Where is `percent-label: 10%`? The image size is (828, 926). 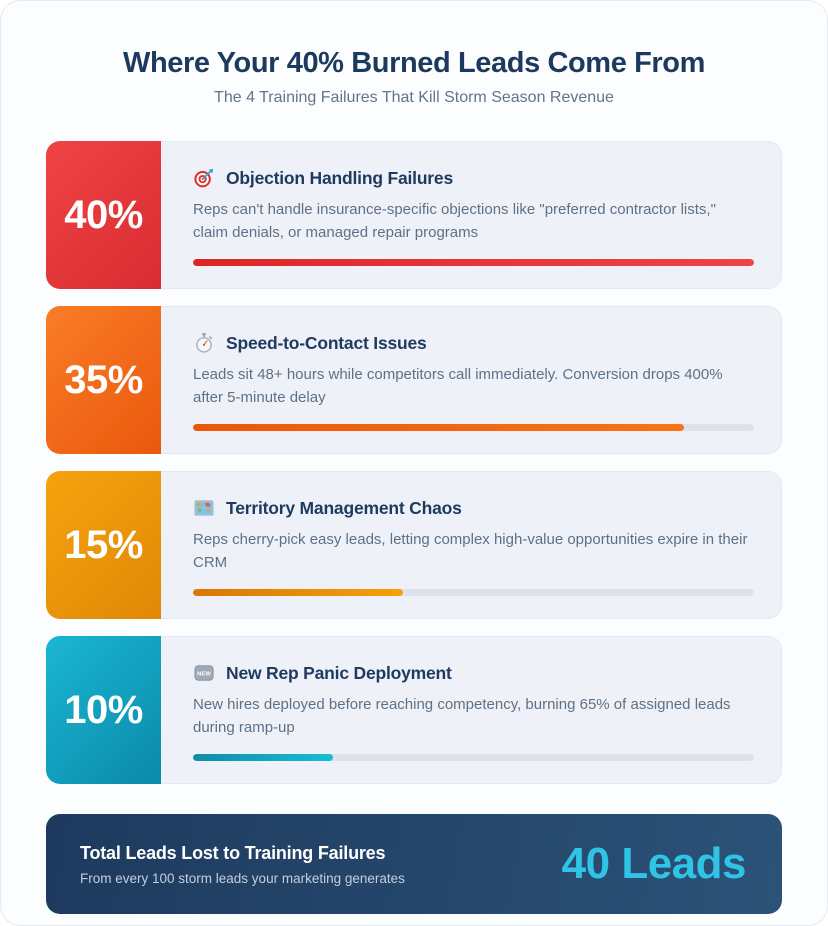 percent-label: 10% is located at coordinates (103, 709).